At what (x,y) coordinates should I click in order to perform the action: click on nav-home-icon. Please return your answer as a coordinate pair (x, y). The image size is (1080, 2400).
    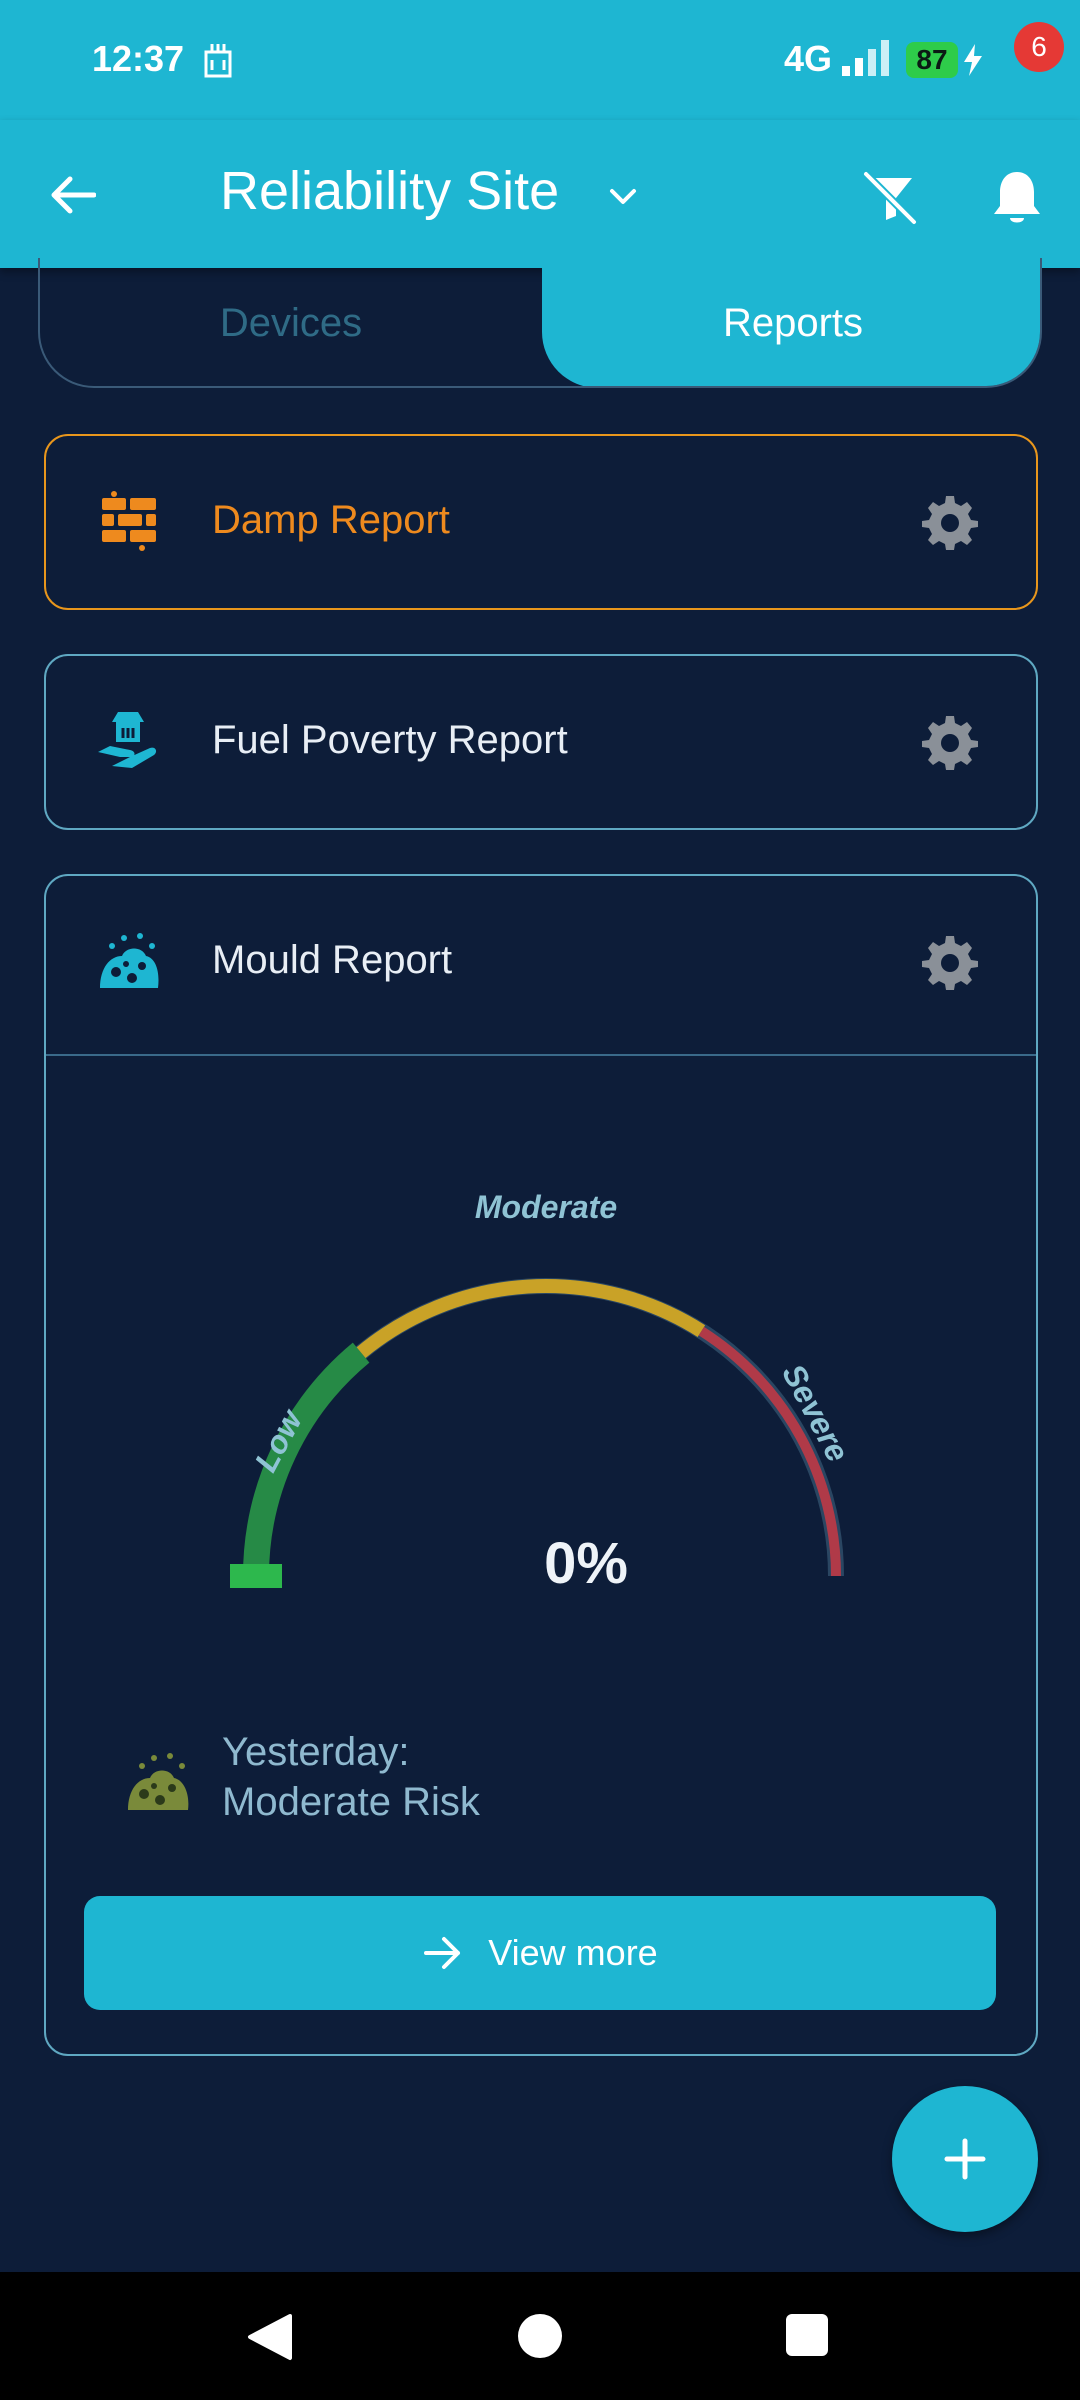
    Looking at the image, I should click on (540, 2336).